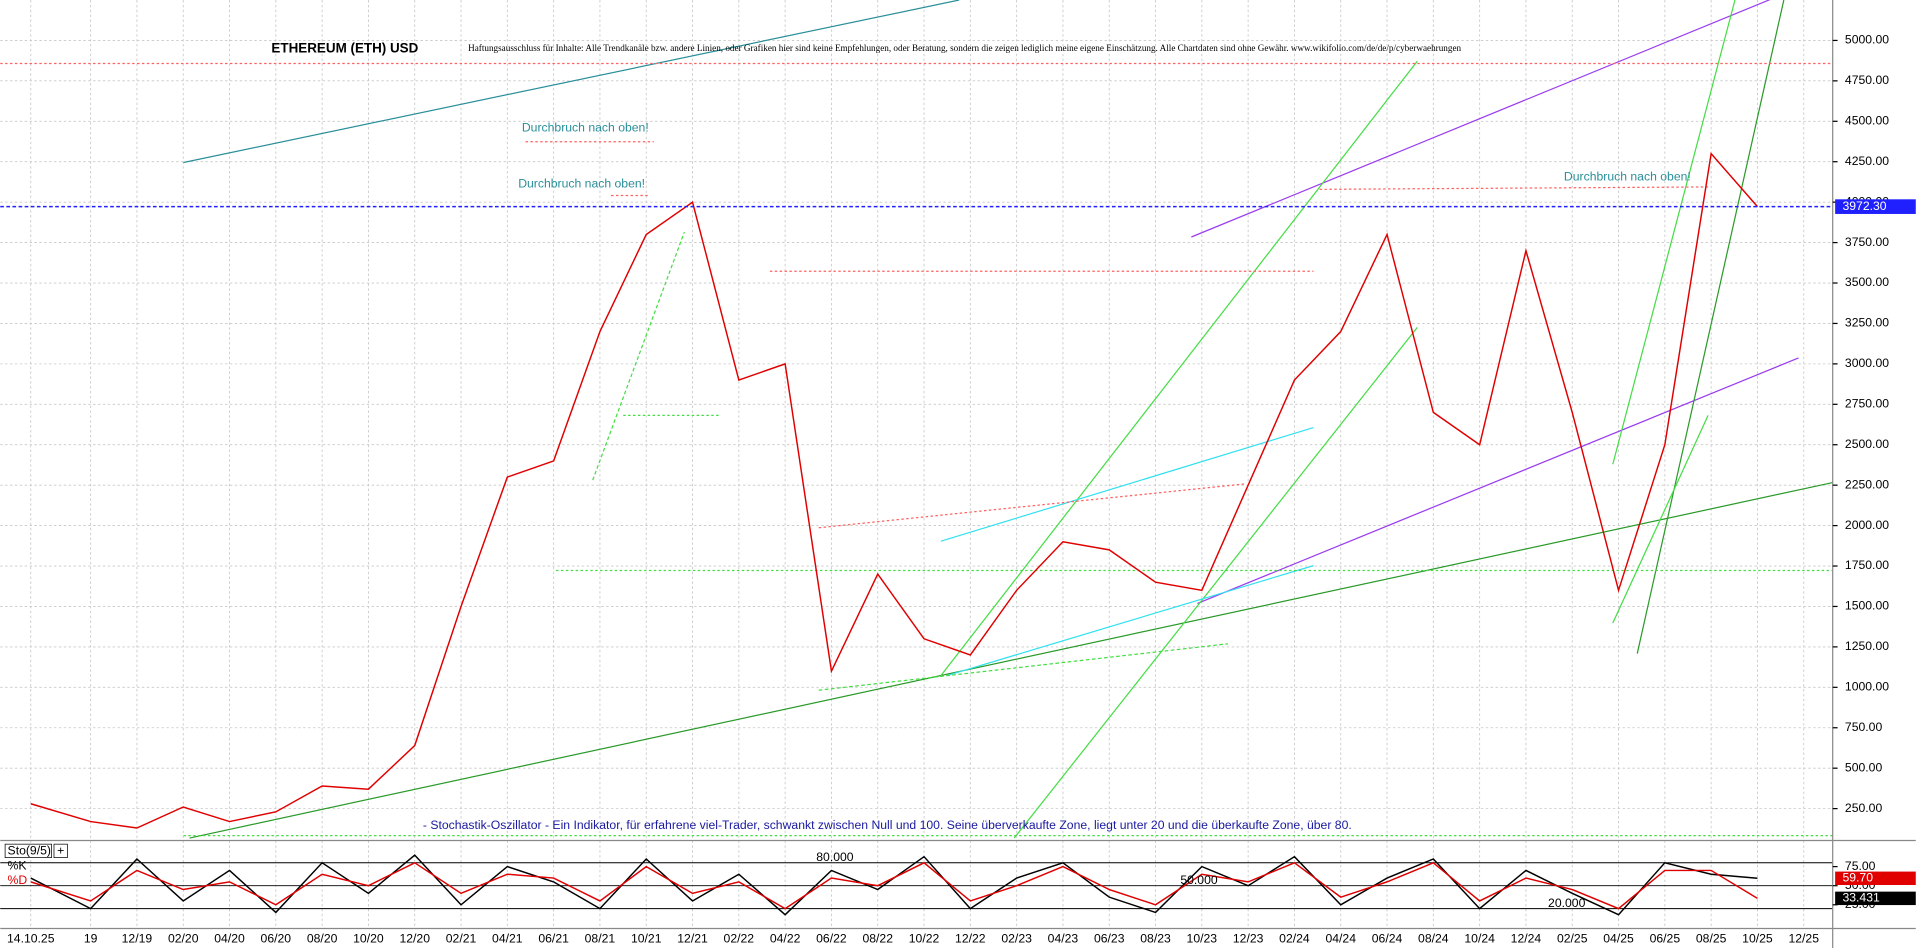  What do you see at coordinates (1867, 646) in the screenshot?
I see `y-tick-label: 1250.00` at bounding box center [1867, 646].